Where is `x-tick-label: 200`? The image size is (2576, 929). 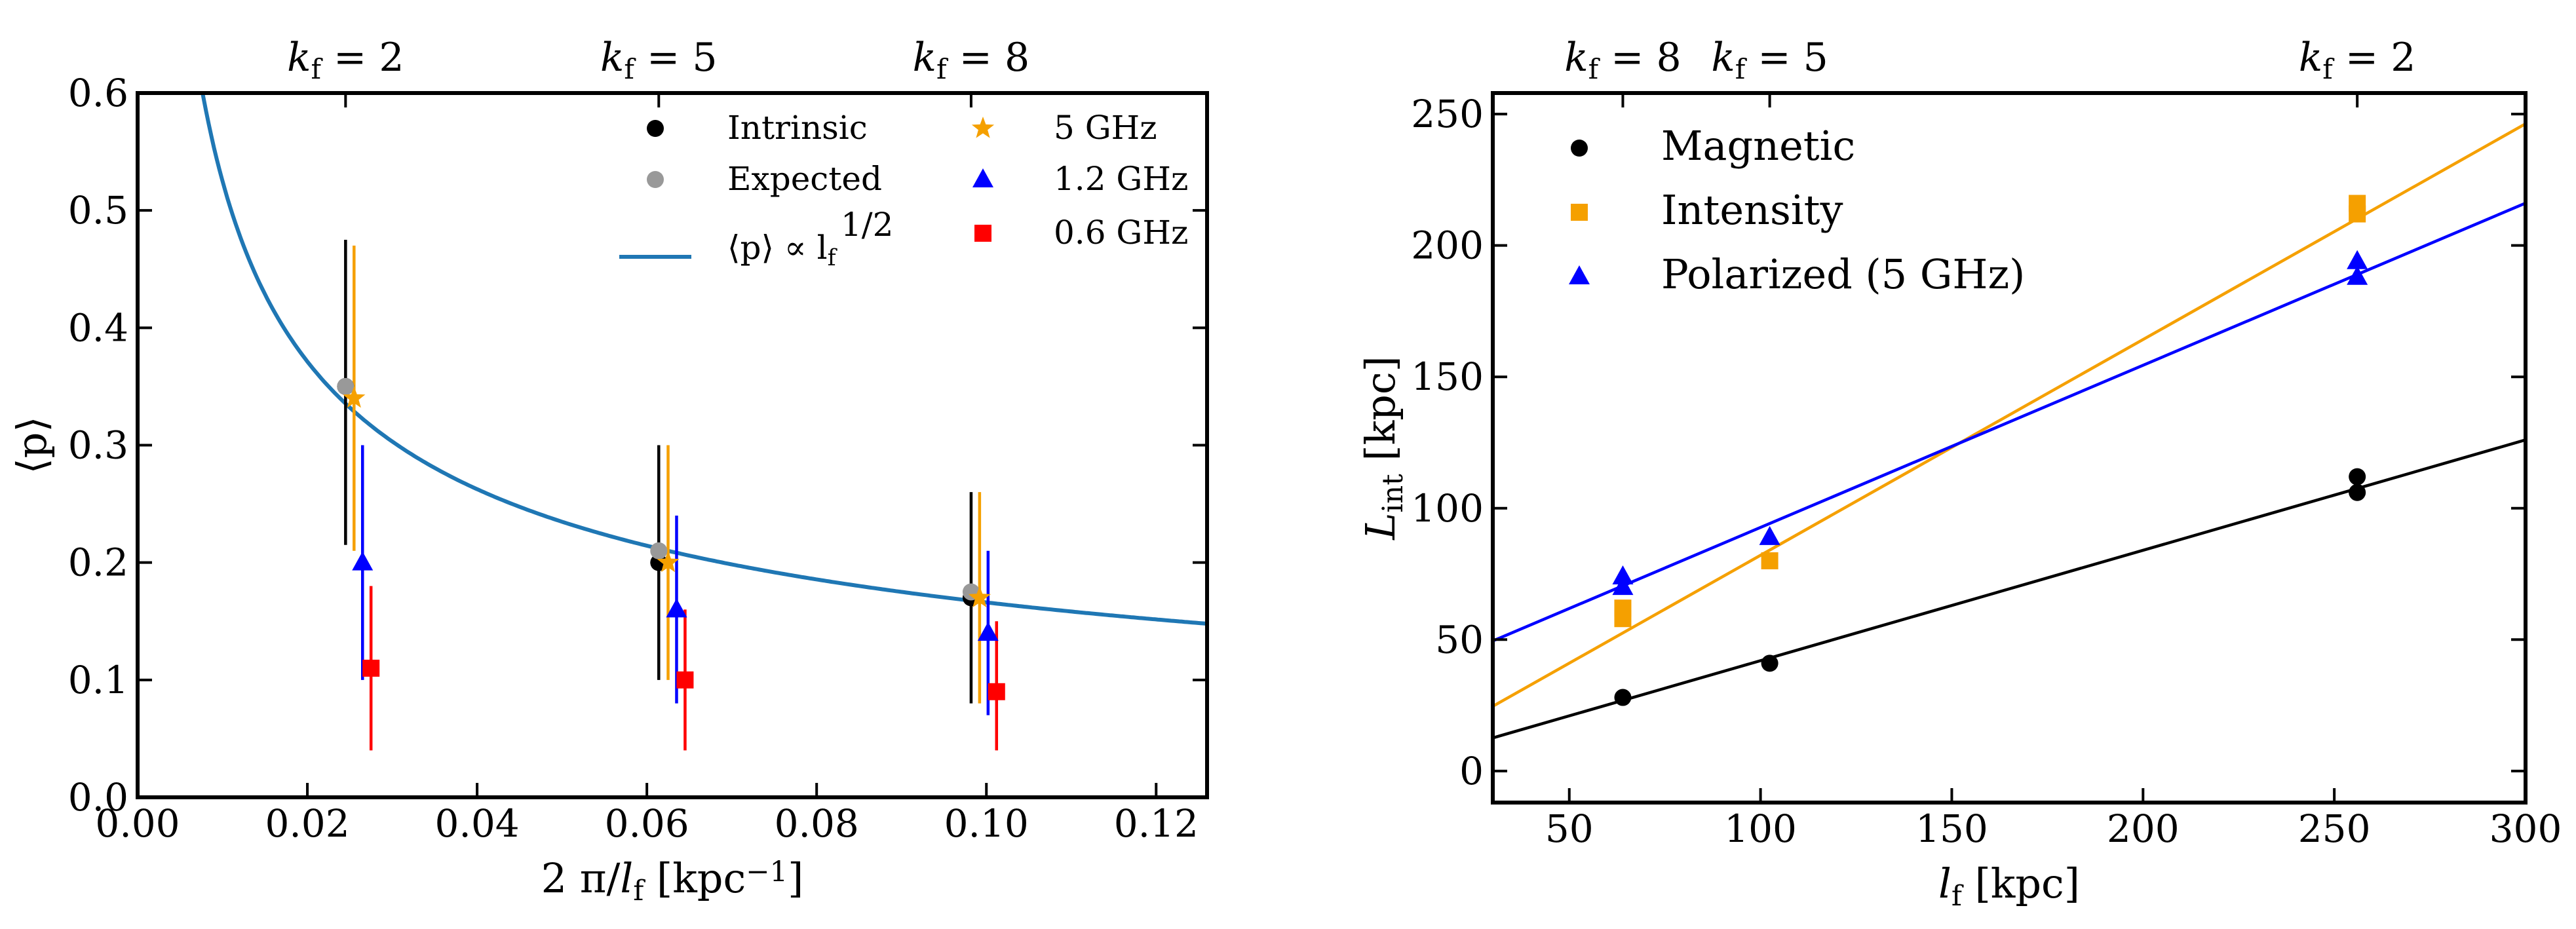 x-tick-label: 200 is located at coordinates (2143, 828).